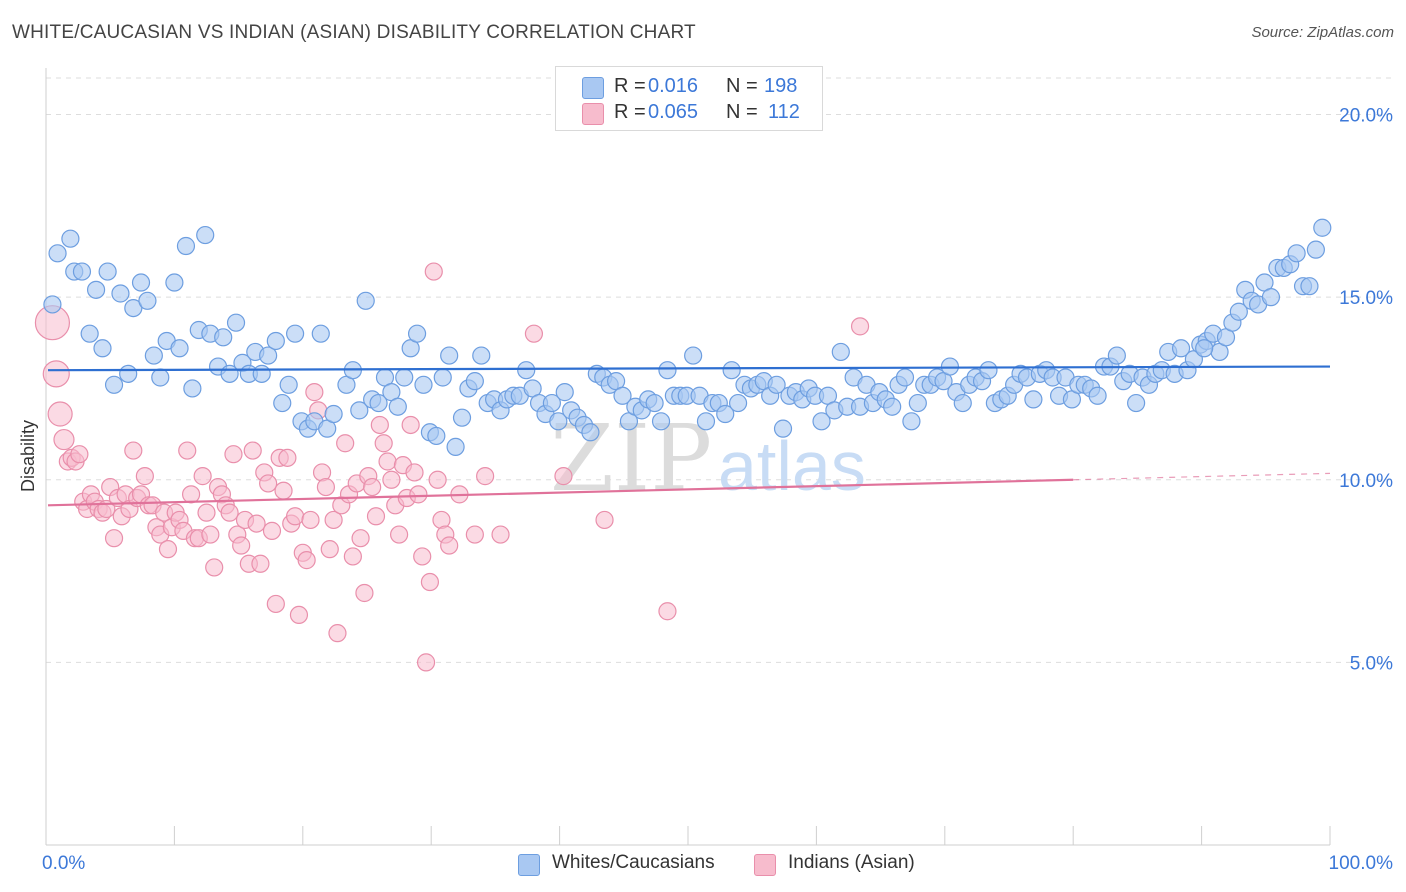 This screenshot has height=892, width=1406. What do you see at coordinates (1361, 863) in the screenshot?
I see `x-tick-label-max: 100.0%` at bounding box center [1361, 863].